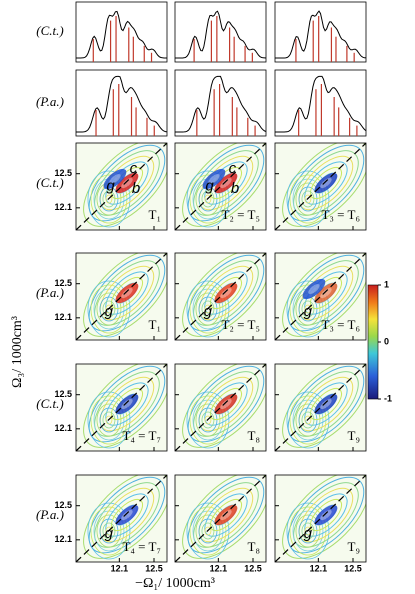 The image size is (415, 594). Describe the element at coordinates (353, 568) in the screenshot. I see `x-tick-label: 12.5` at that location.